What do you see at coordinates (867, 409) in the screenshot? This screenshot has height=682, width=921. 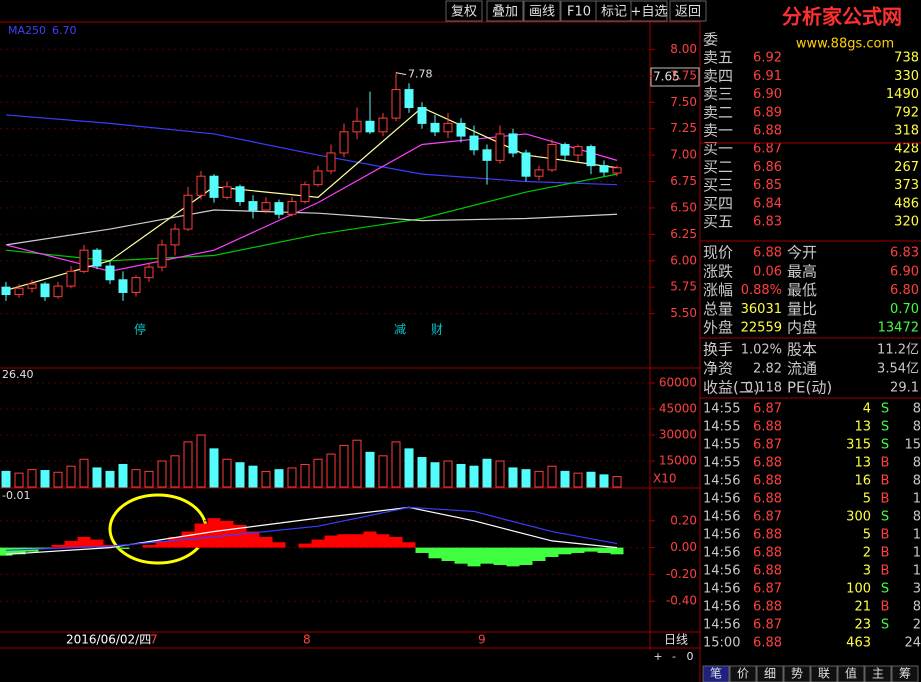 I see `tick-volume: 4` at bounding box center [867, 409].